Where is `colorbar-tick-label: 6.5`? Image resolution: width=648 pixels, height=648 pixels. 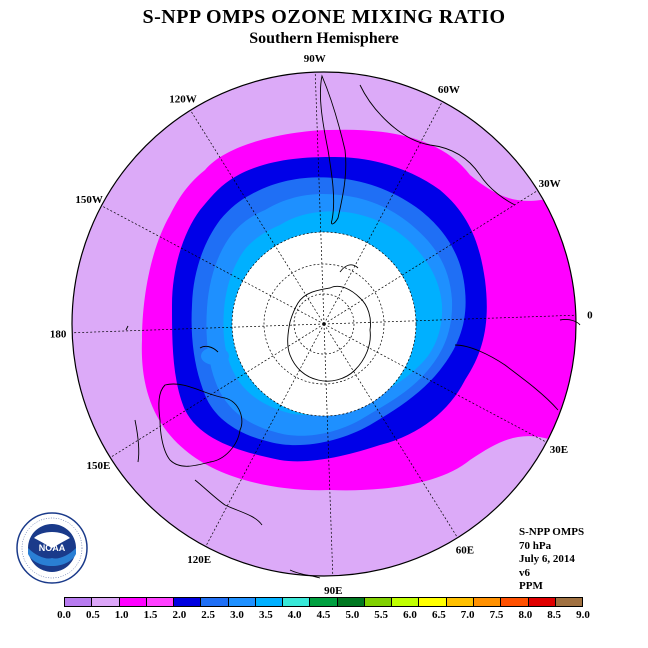 colorbar-tick-label: 6.5 is located at coordinates (438, 615).